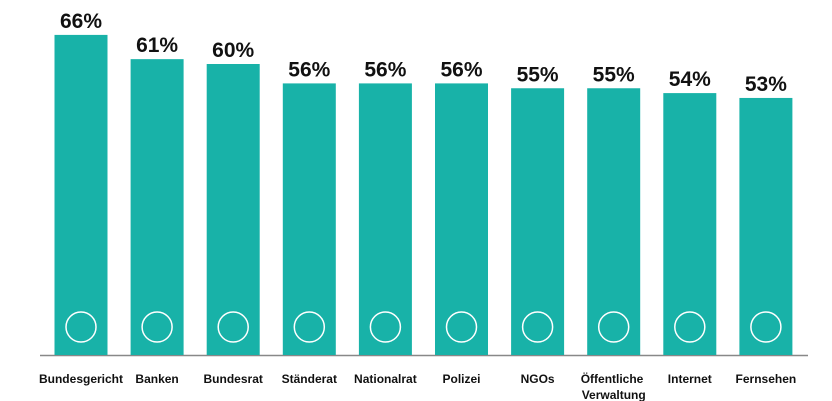 The width and height of the screenshot is (832, 401). Describe the element at coordinates (766, 84) in the screenshot. I see `value-label: 53%` at that location.